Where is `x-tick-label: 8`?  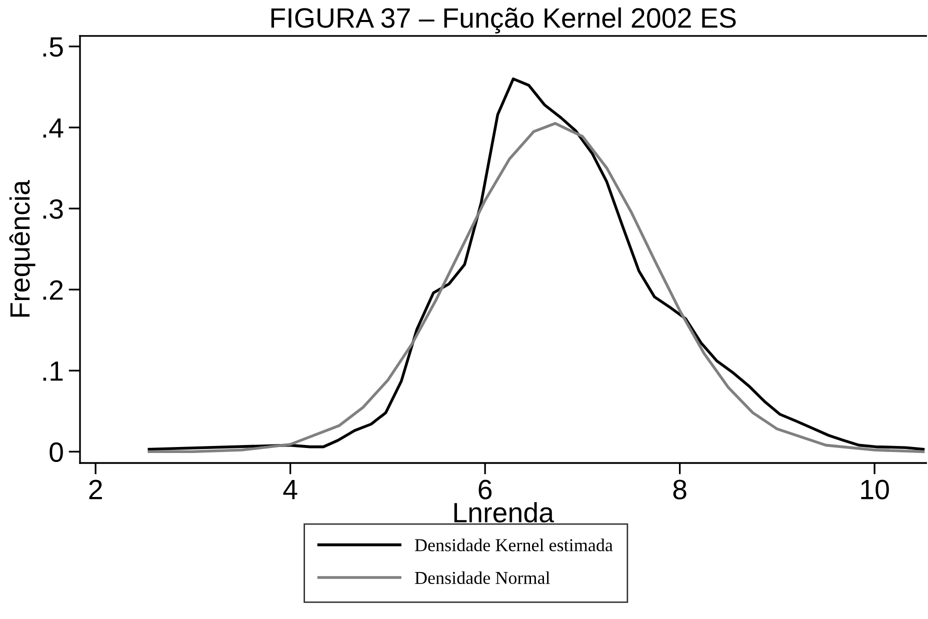
x-tick-label: 8 is located at coordinates (679, 490).